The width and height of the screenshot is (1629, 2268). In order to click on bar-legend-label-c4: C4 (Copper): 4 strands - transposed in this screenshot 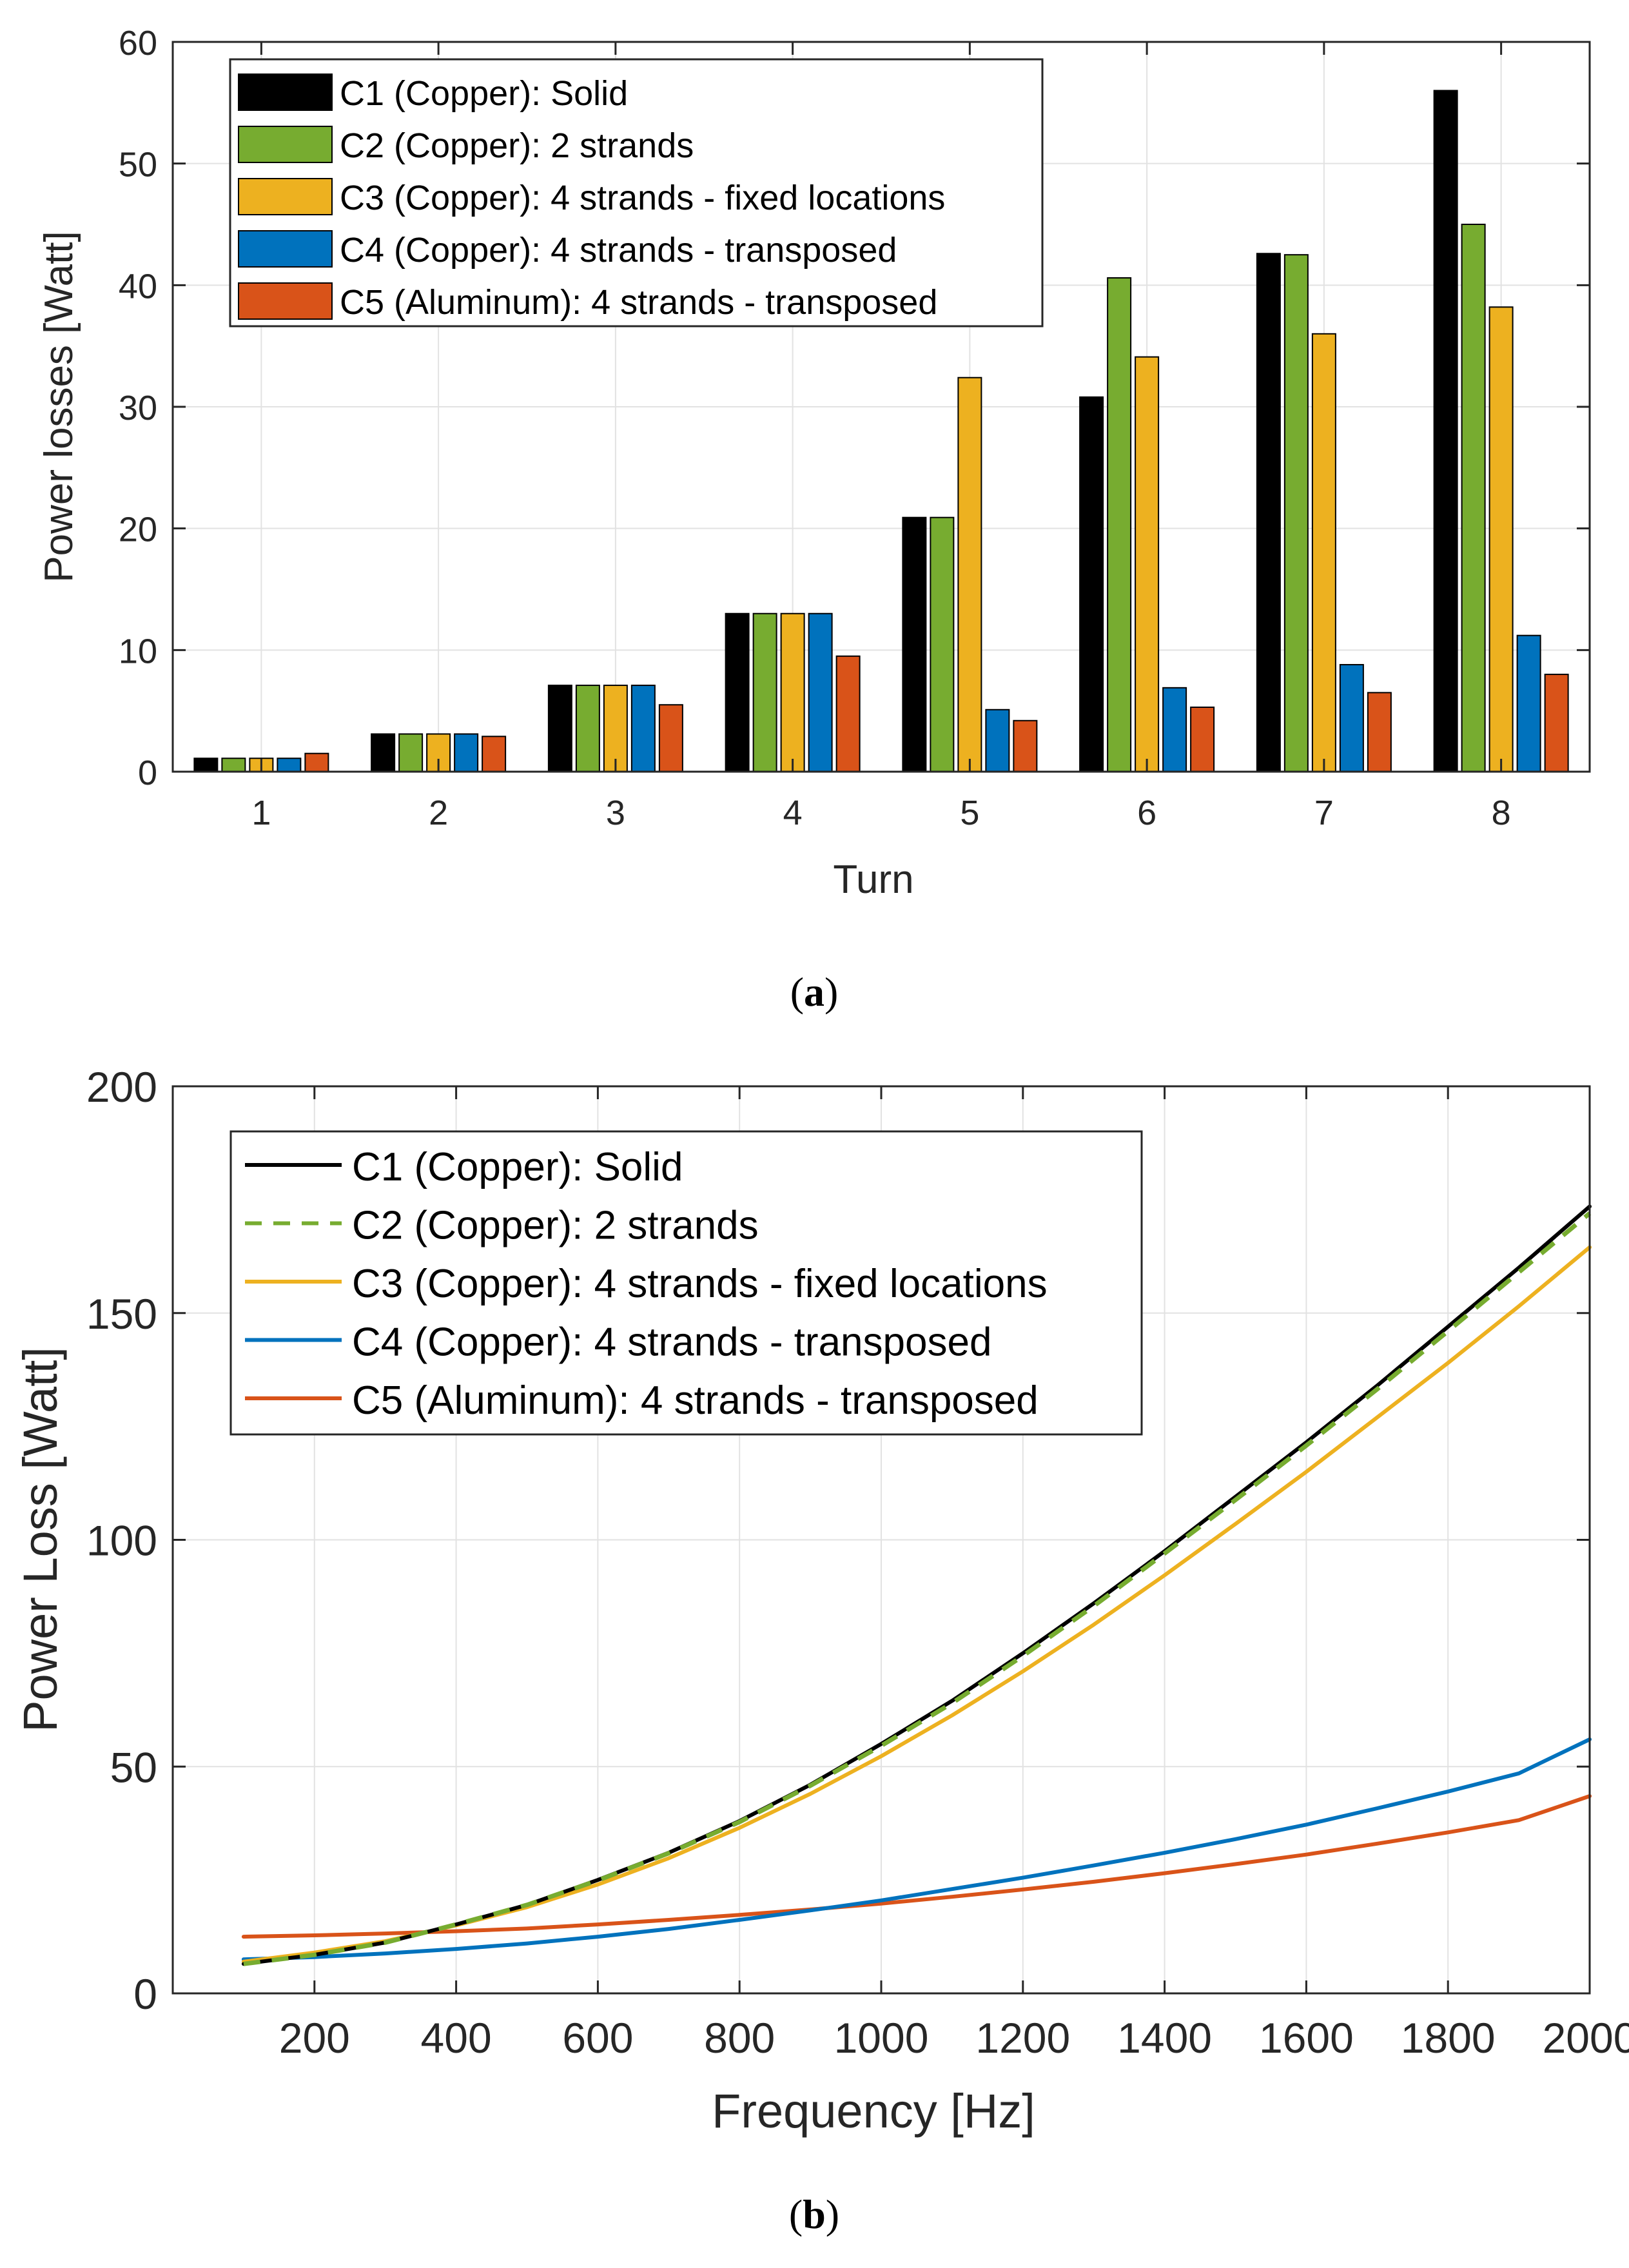, I will do `click(618, 250)`.